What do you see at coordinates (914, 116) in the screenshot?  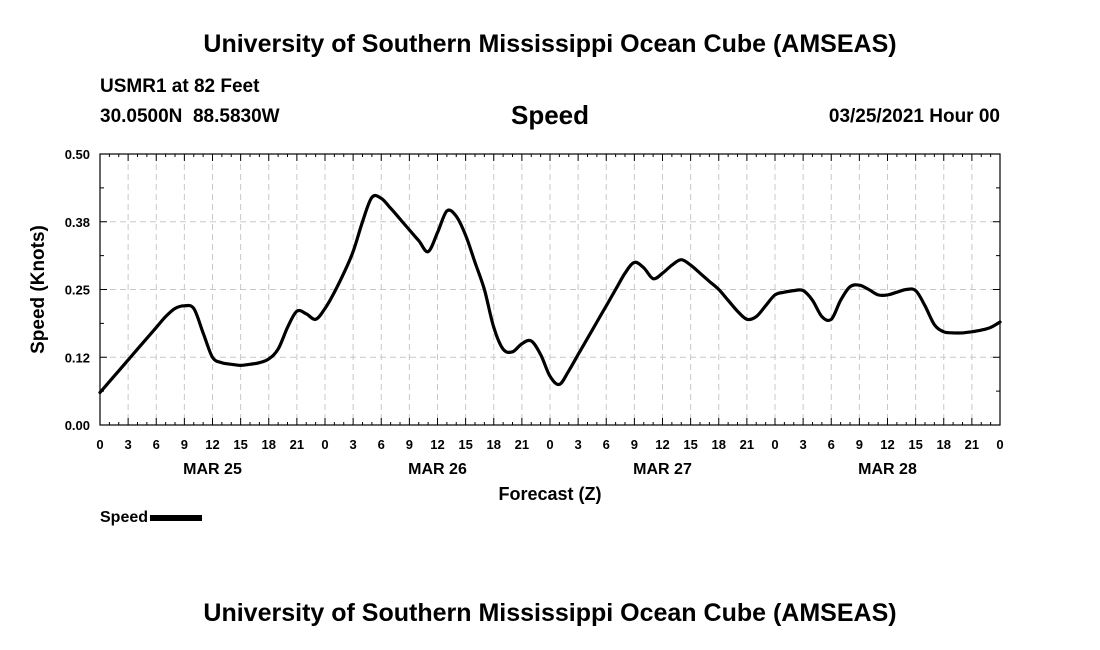 I see `forecast-datetime: 03/25/2021 Hour 00` at bounding box center [914, 116].